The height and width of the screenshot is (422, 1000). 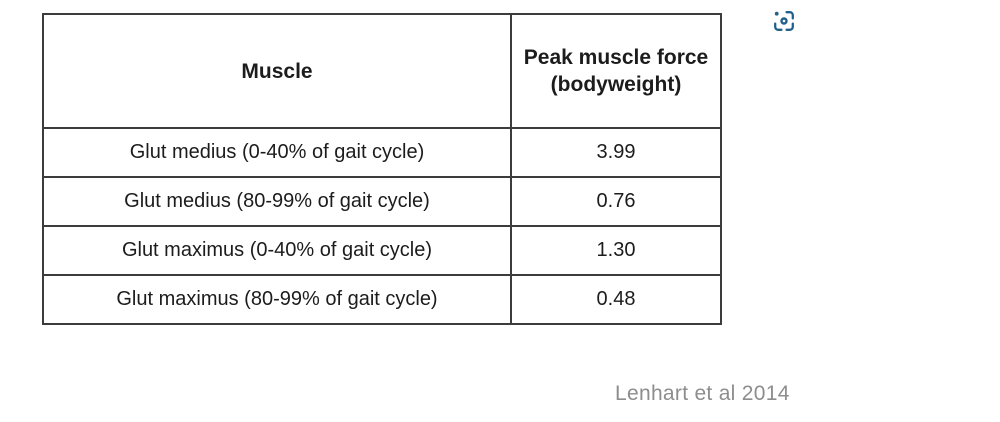 I want to click on citation-text: Lenhart et al 2014, so click(x=702, y=393).